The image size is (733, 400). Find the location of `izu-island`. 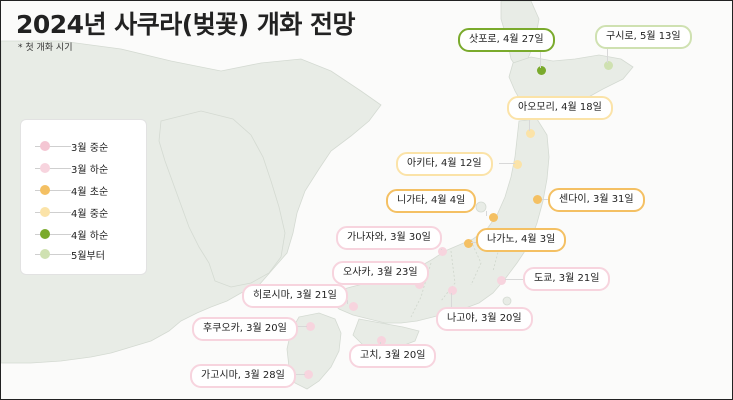

izu-island is located at coordinates (507, 301).